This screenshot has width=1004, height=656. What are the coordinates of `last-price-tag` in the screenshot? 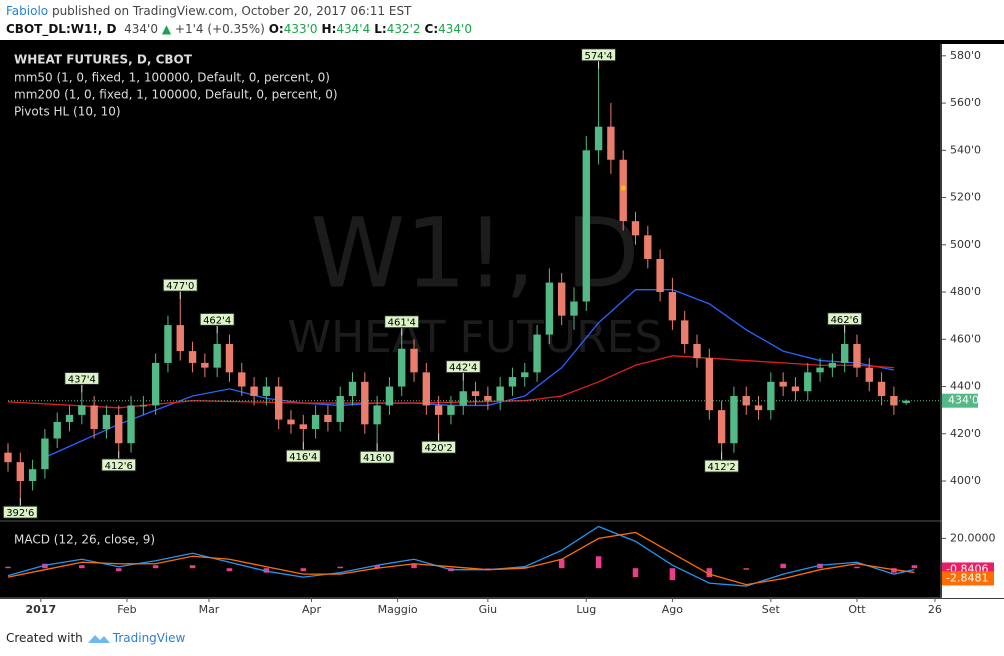 It's located at (960, 400).